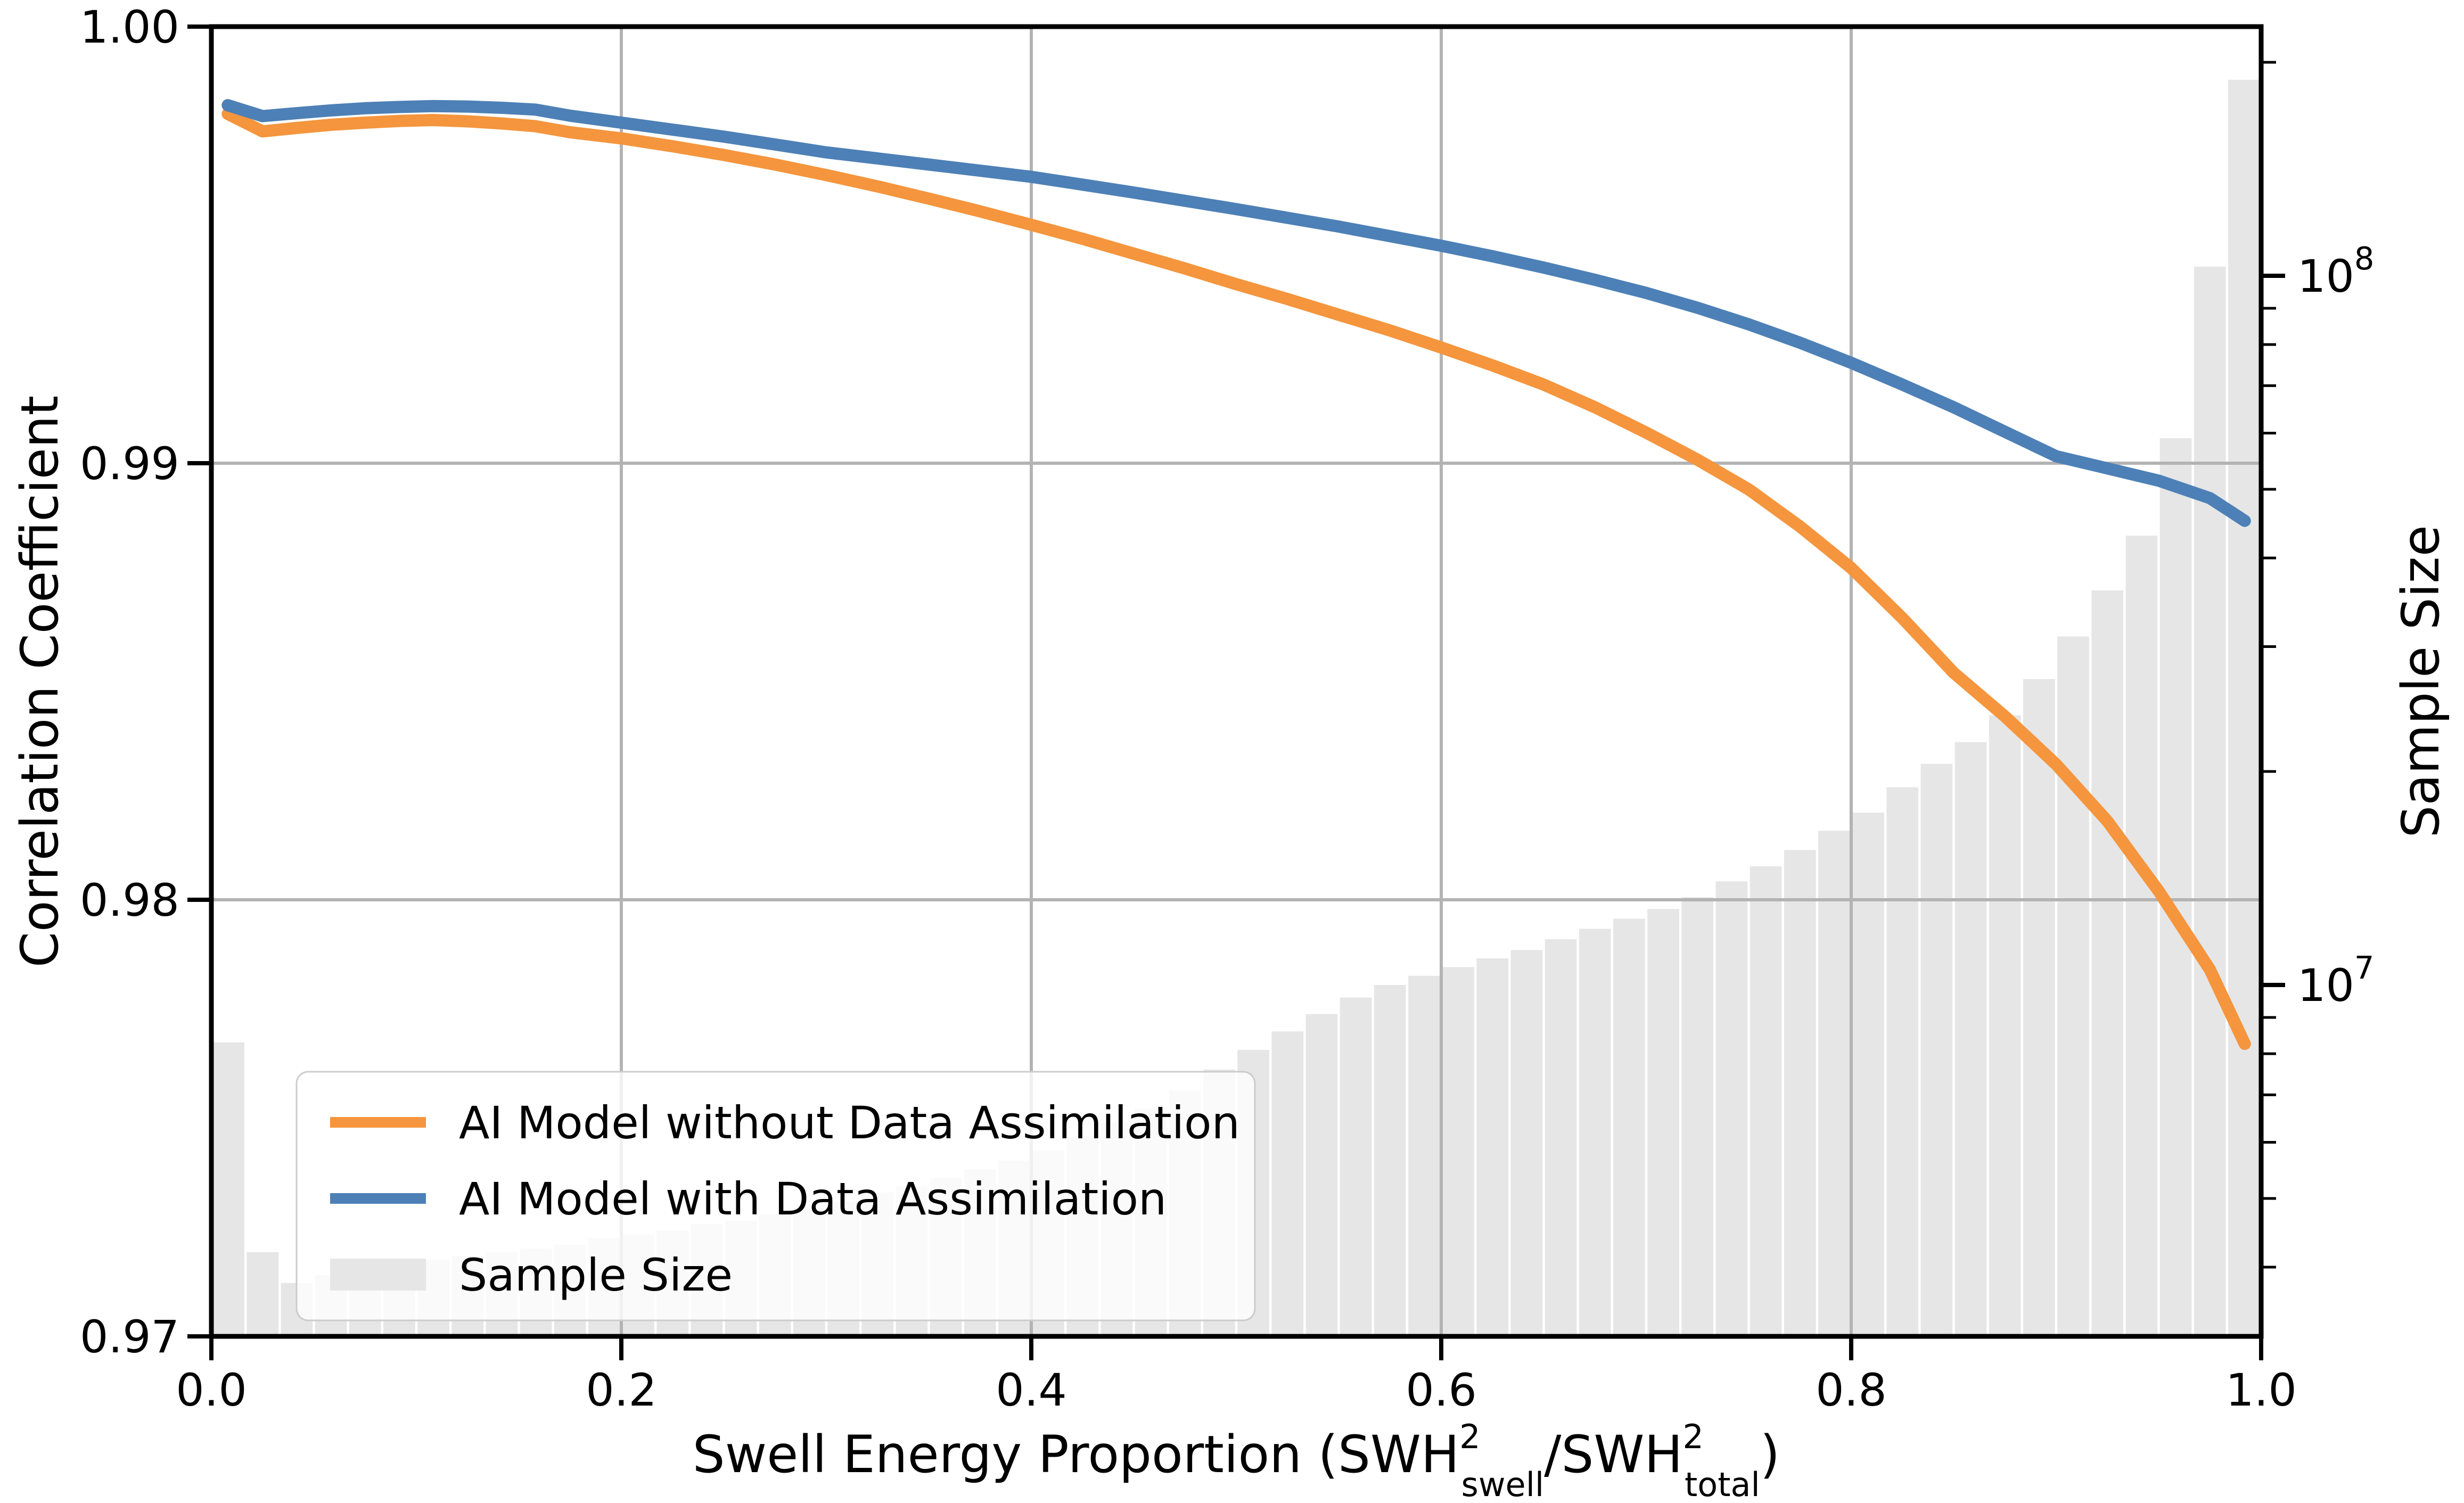 Image resolution: width=2464 pixels, height=1503 pixels. Describe the element at coordinates (2261, 1390) in the screenshot. I see `x-tick-label: 1.0` at that location.